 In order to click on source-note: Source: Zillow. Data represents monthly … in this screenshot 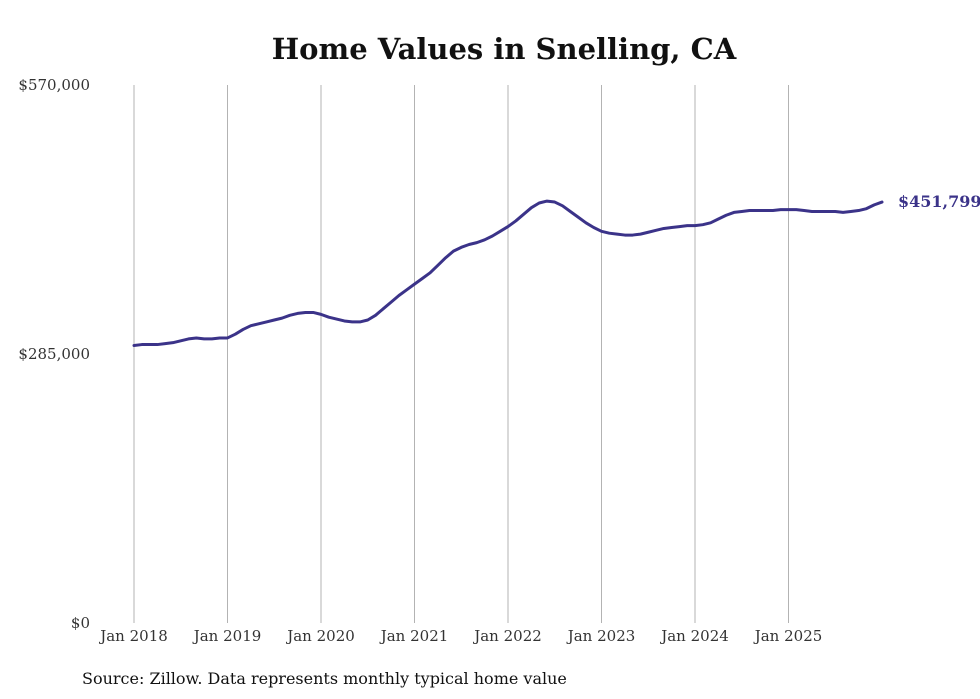, I will do `click(324, 678)`.